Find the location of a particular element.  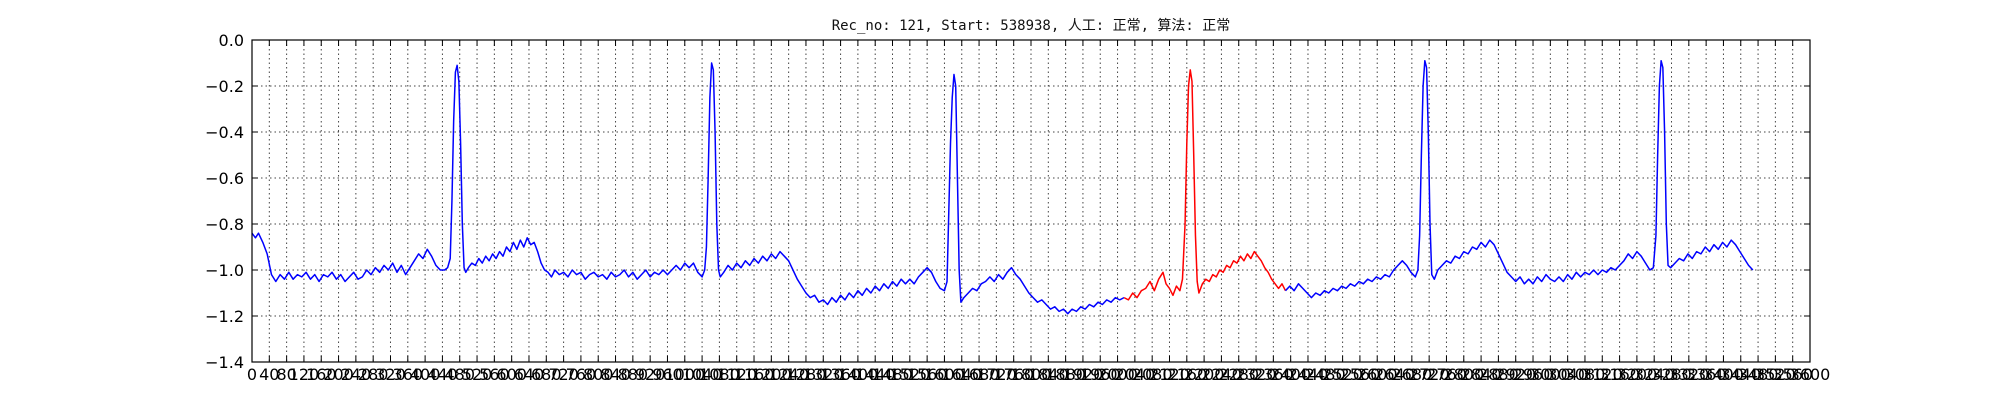

x-tick-label: 2200 is located at coordinates (1204, 374).